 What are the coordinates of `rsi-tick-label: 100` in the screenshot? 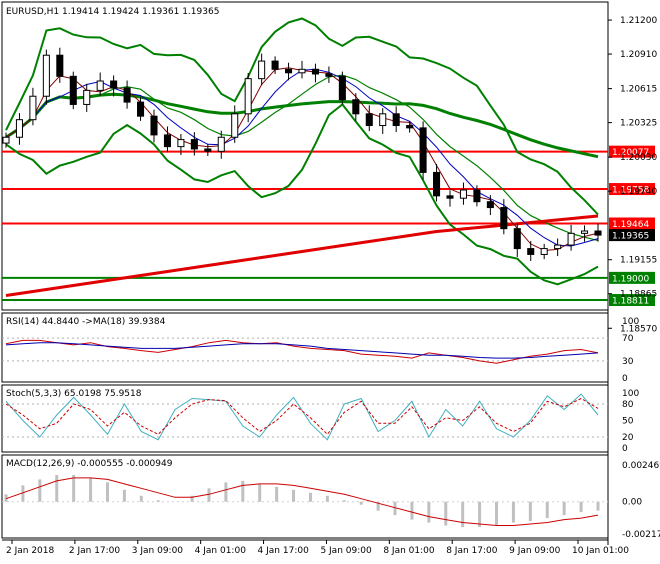 It's located at (630, 322).